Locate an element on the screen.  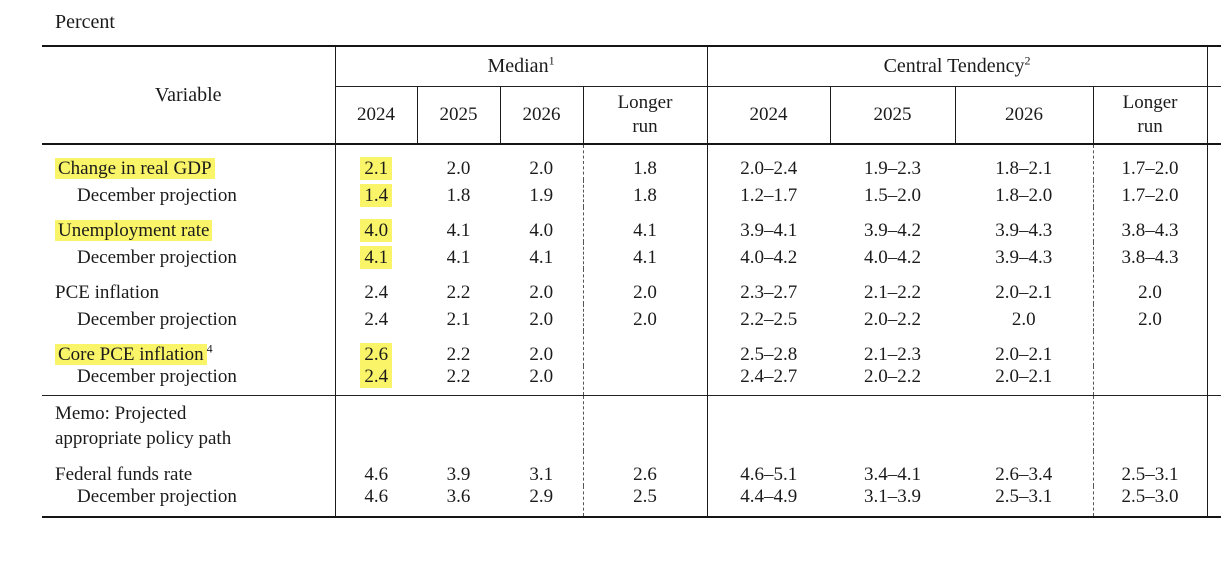
row-label-cell: Federal funds rate is located at coordinates (189, 468).